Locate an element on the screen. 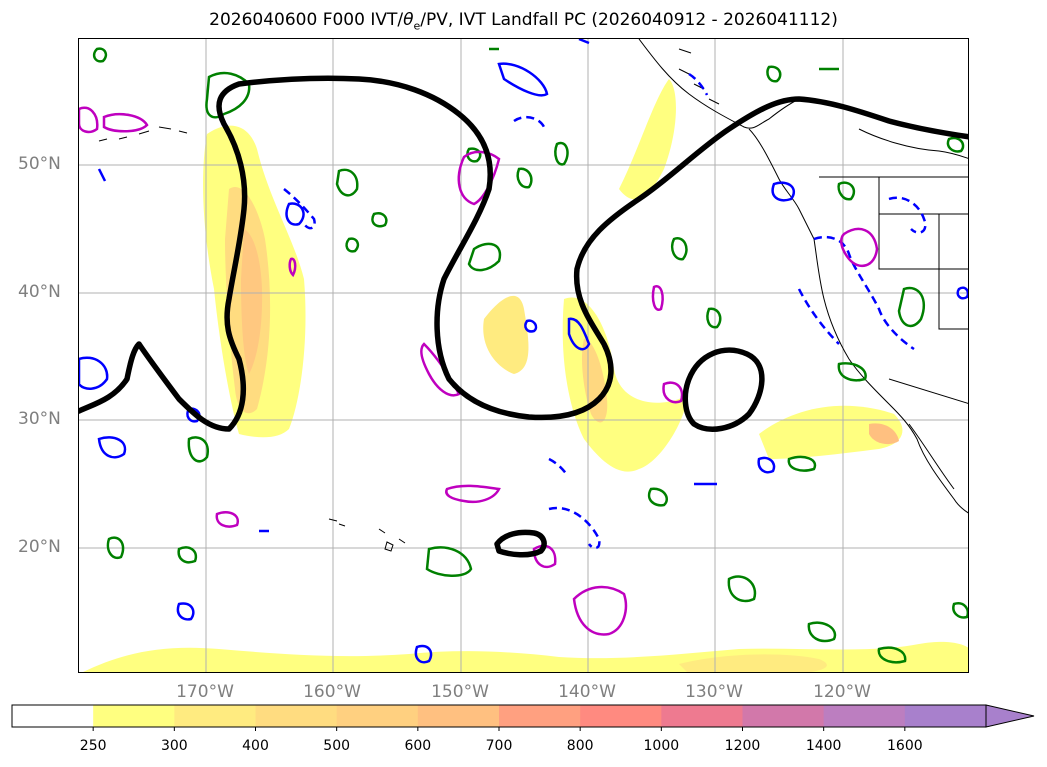 This screenshot has width=1047, height=767. colorbar-tick-label: 1000 is located at coordinates (661, 746).